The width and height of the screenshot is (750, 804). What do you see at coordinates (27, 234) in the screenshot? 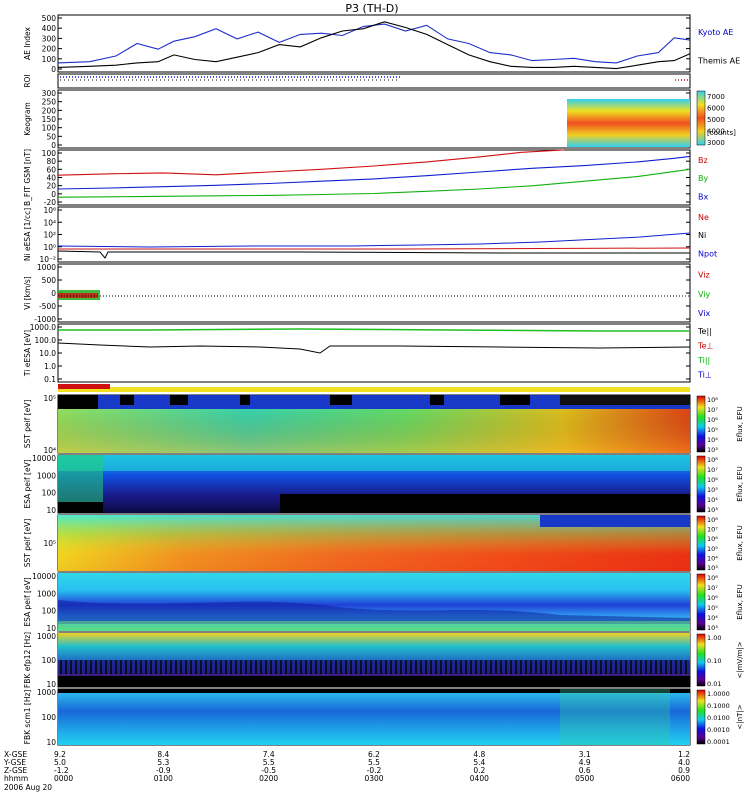
I see `panel-ylabel: Ni eESA [1/cc]` at bounding box center [27, 234].